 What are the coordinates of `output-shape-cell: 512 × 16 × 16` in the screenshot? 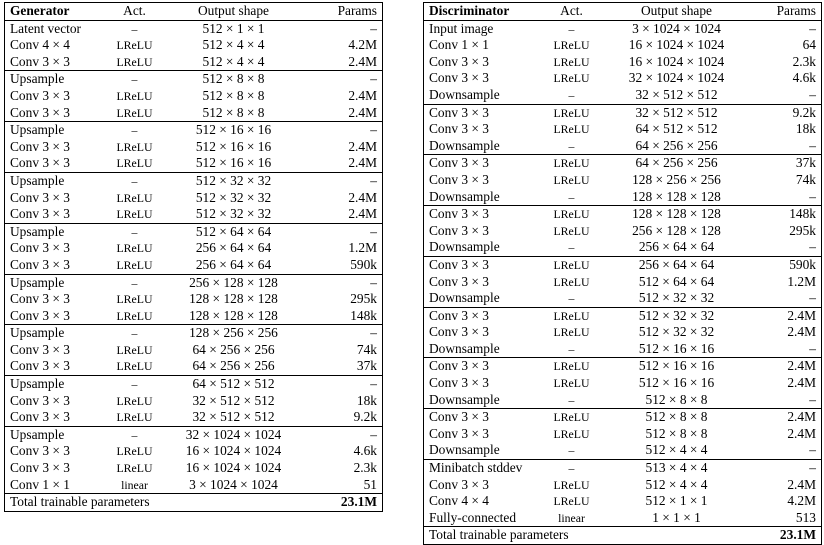 It's located at (233, 146).